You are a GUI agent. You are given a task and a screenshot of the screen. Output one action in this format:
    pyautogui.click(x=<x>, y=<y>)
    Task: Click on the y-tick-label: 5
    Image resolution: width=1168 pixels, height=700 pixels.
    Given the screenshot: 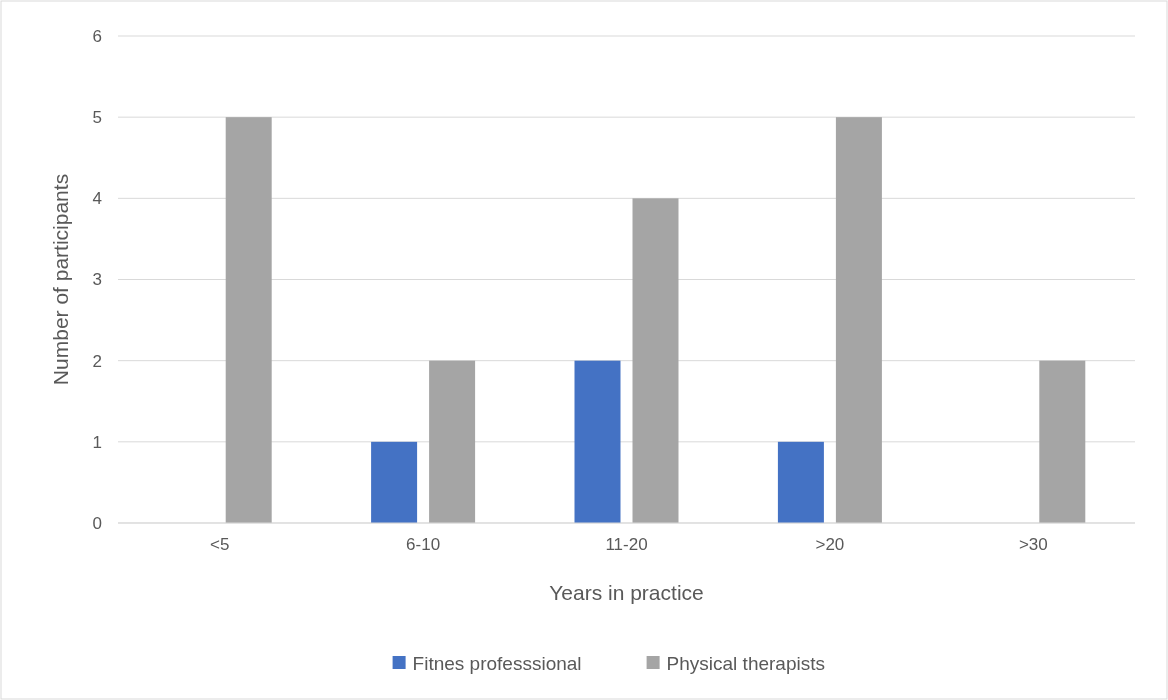 What is the action you would take?
    pyautogui.click(x=97, y=118)
    